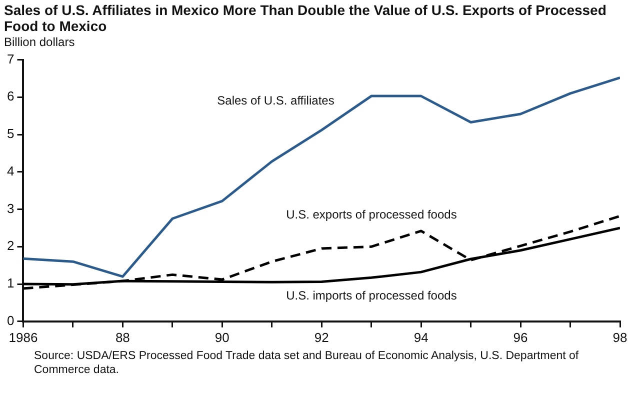  Describe the element at coordinates (371, 214) in the screenshot. I see `text: U.S. exports of processed foods` at that location.